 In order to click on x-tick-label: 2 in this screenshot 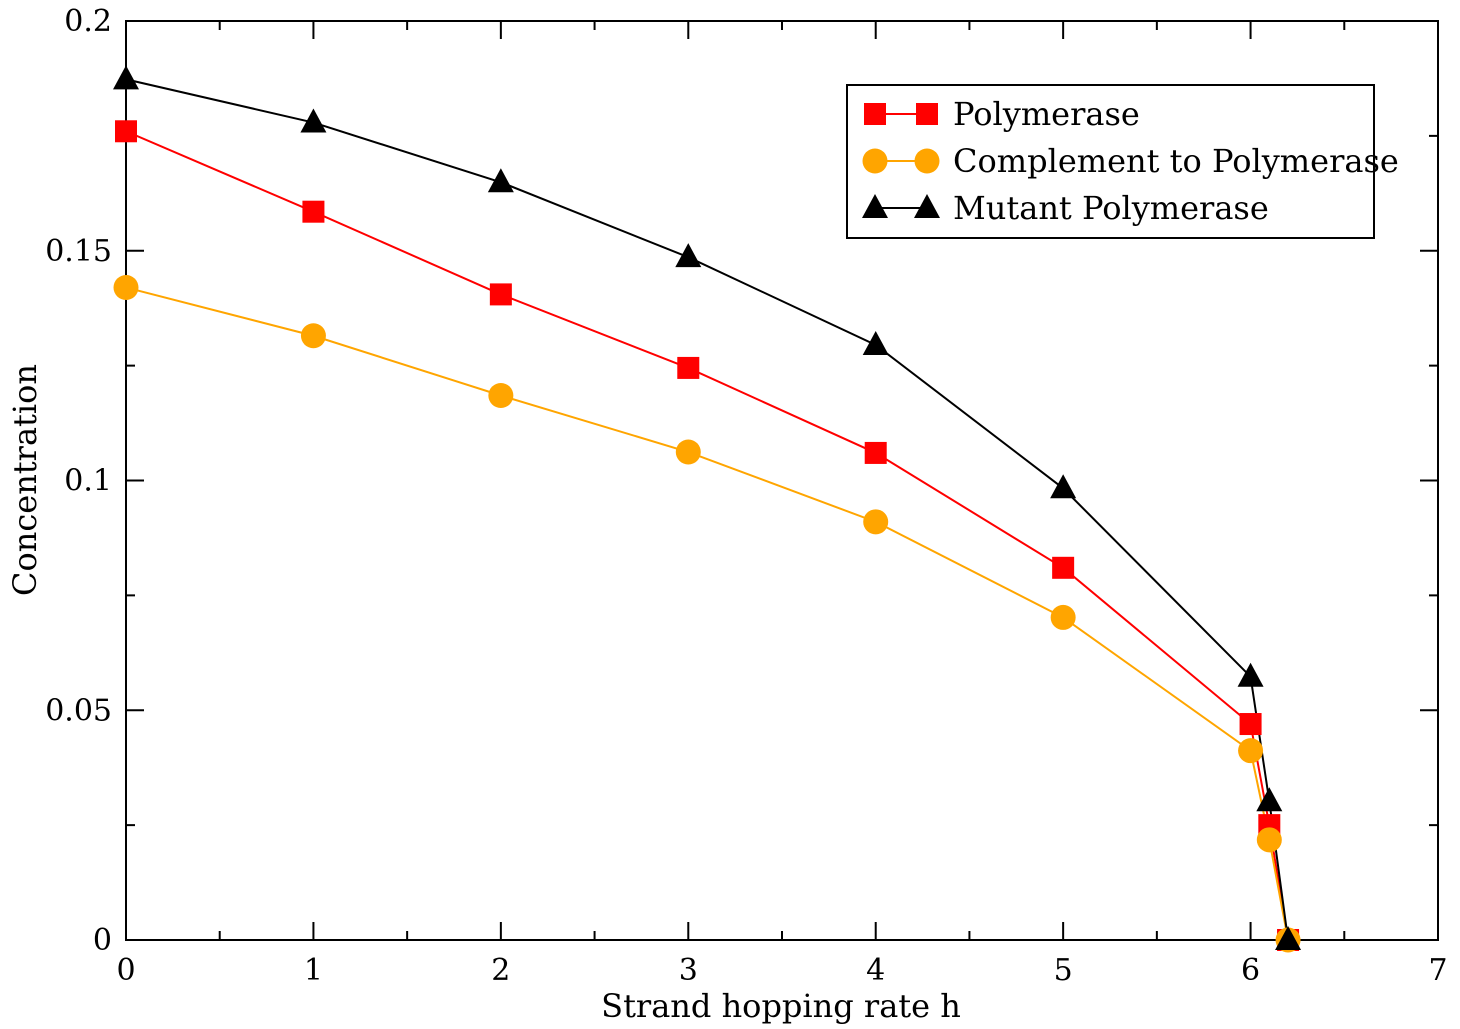, I will do `click(500, 970)`.